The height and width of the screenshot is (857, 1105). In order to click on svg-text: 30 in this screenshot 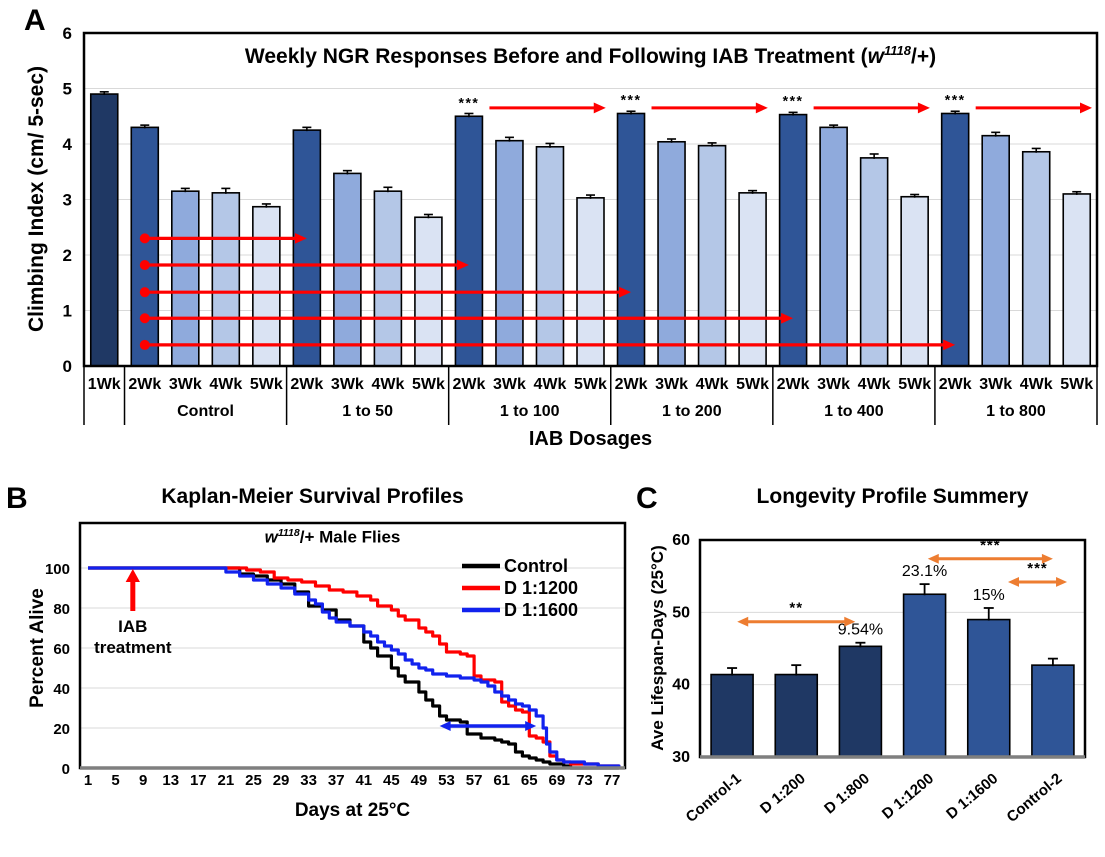, I will do `click(681, 757)`.